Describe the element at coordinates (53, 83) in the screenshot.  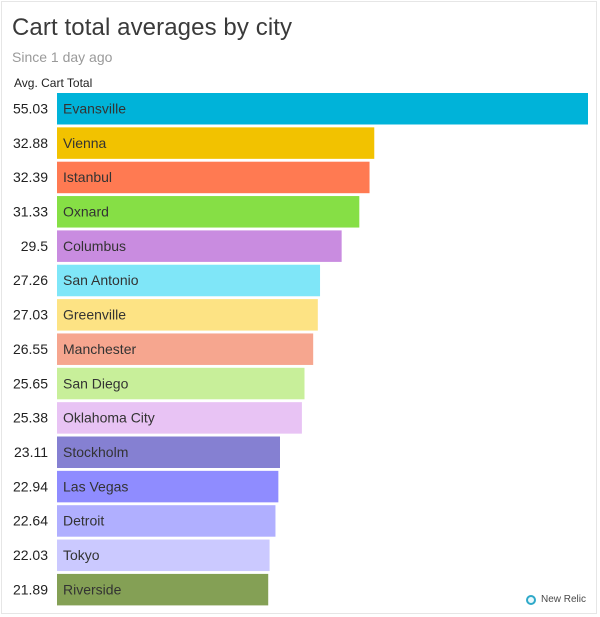
I see `measure-label: Avg. Cart Total` at that location.